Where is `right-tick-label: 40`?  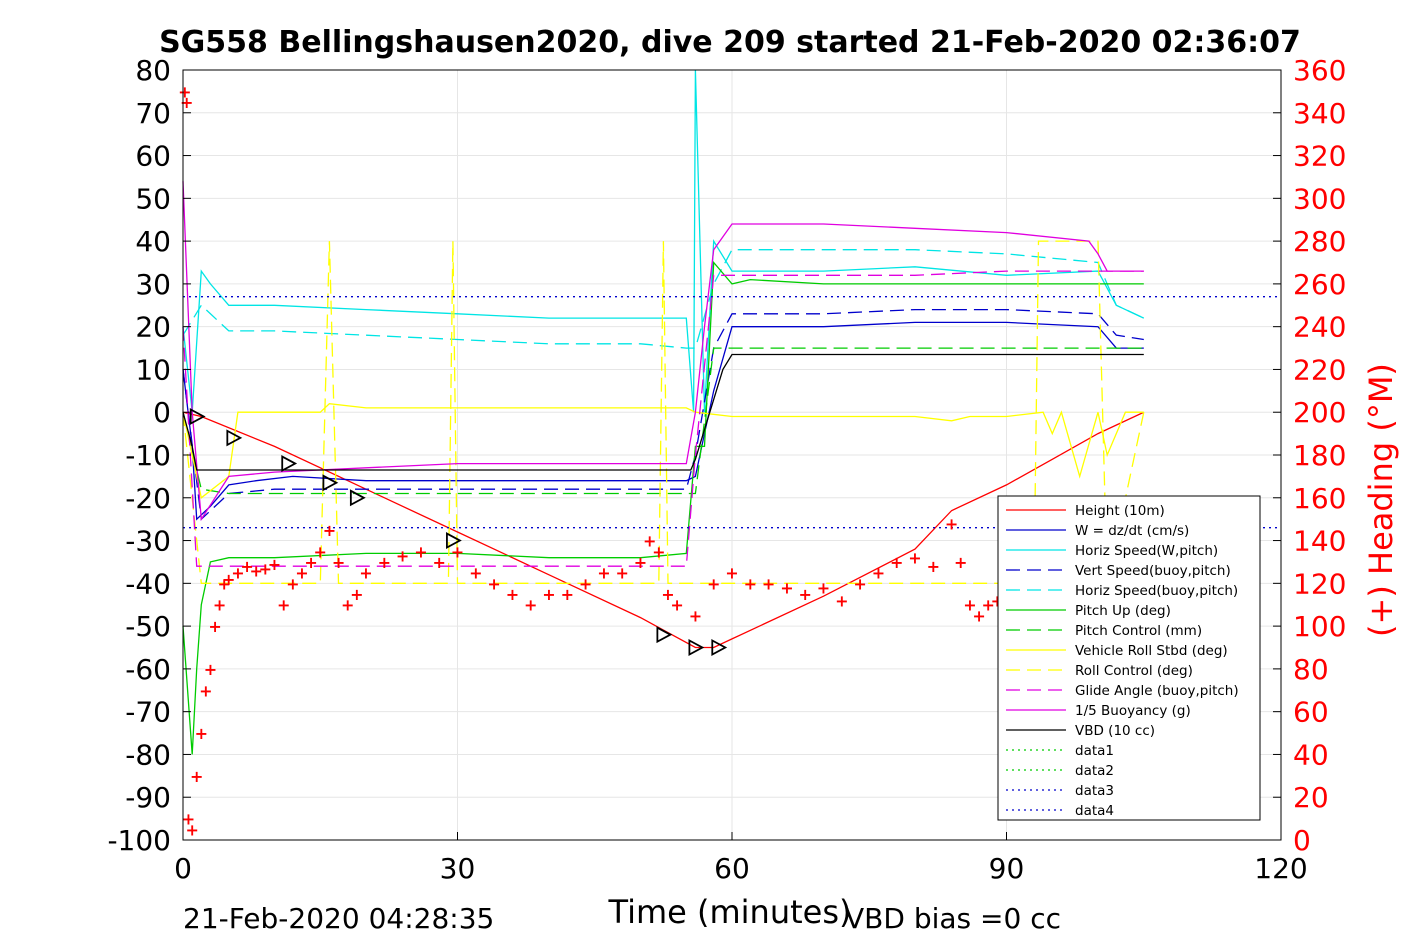 right-tick-label: 40 is located at coordinates (1311, 754).